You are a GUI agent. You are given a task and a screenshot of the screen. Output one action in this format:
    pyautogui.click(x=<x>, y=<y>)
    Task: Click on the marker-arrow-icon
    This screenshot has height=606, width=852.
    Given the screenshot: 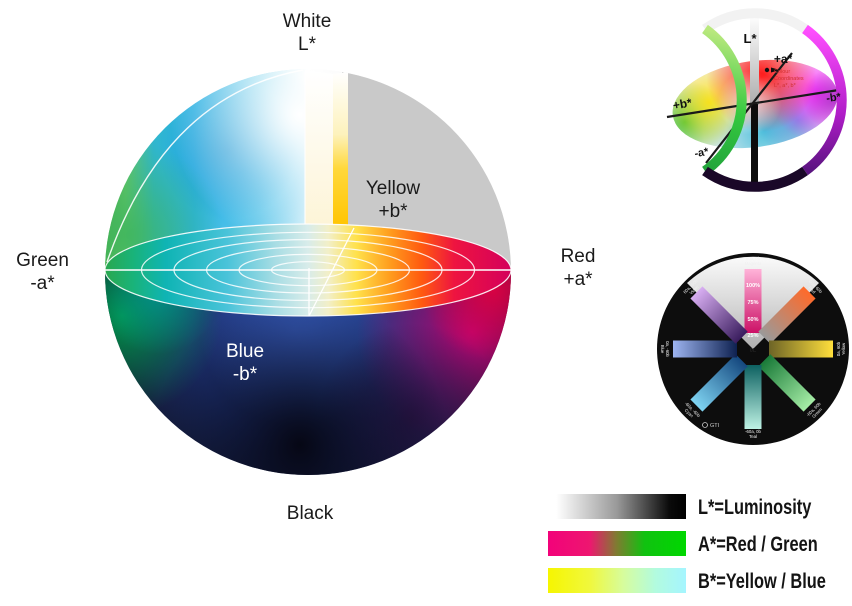 What is the action you would take?
    pyautogui.click(x=775, y=70)
    